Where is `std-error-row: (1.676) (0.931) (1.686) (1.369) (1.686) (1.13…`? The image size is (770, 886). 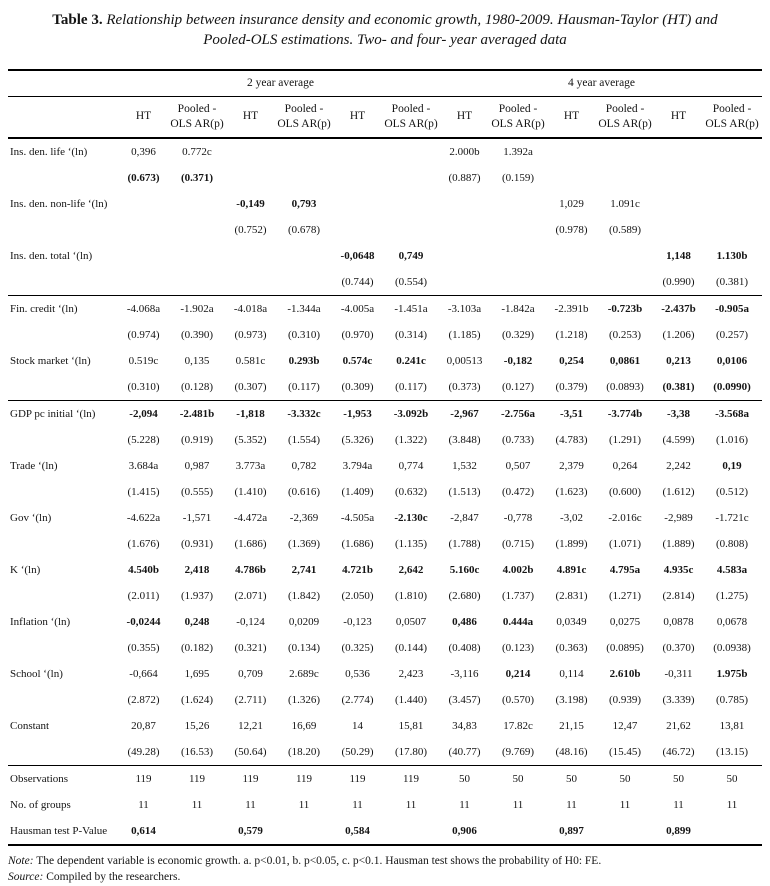 std-error-row: (1.676) (0.931) (1.686) (1.369) (1.686) (1.13… is located at coordinates (385, 544).